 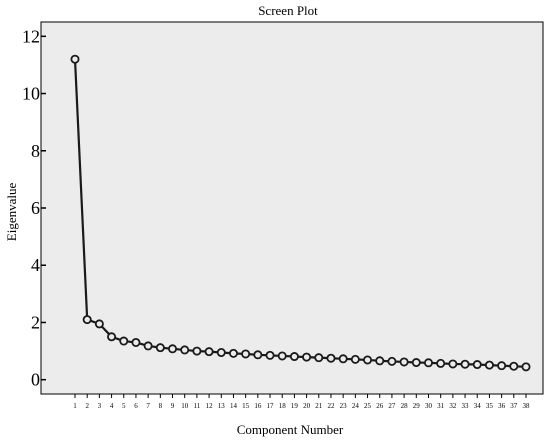 What do you see at coordinates (197, 406) in the screenshot?
I see `x-tick-label: 11` at bounding box center [197, 406].